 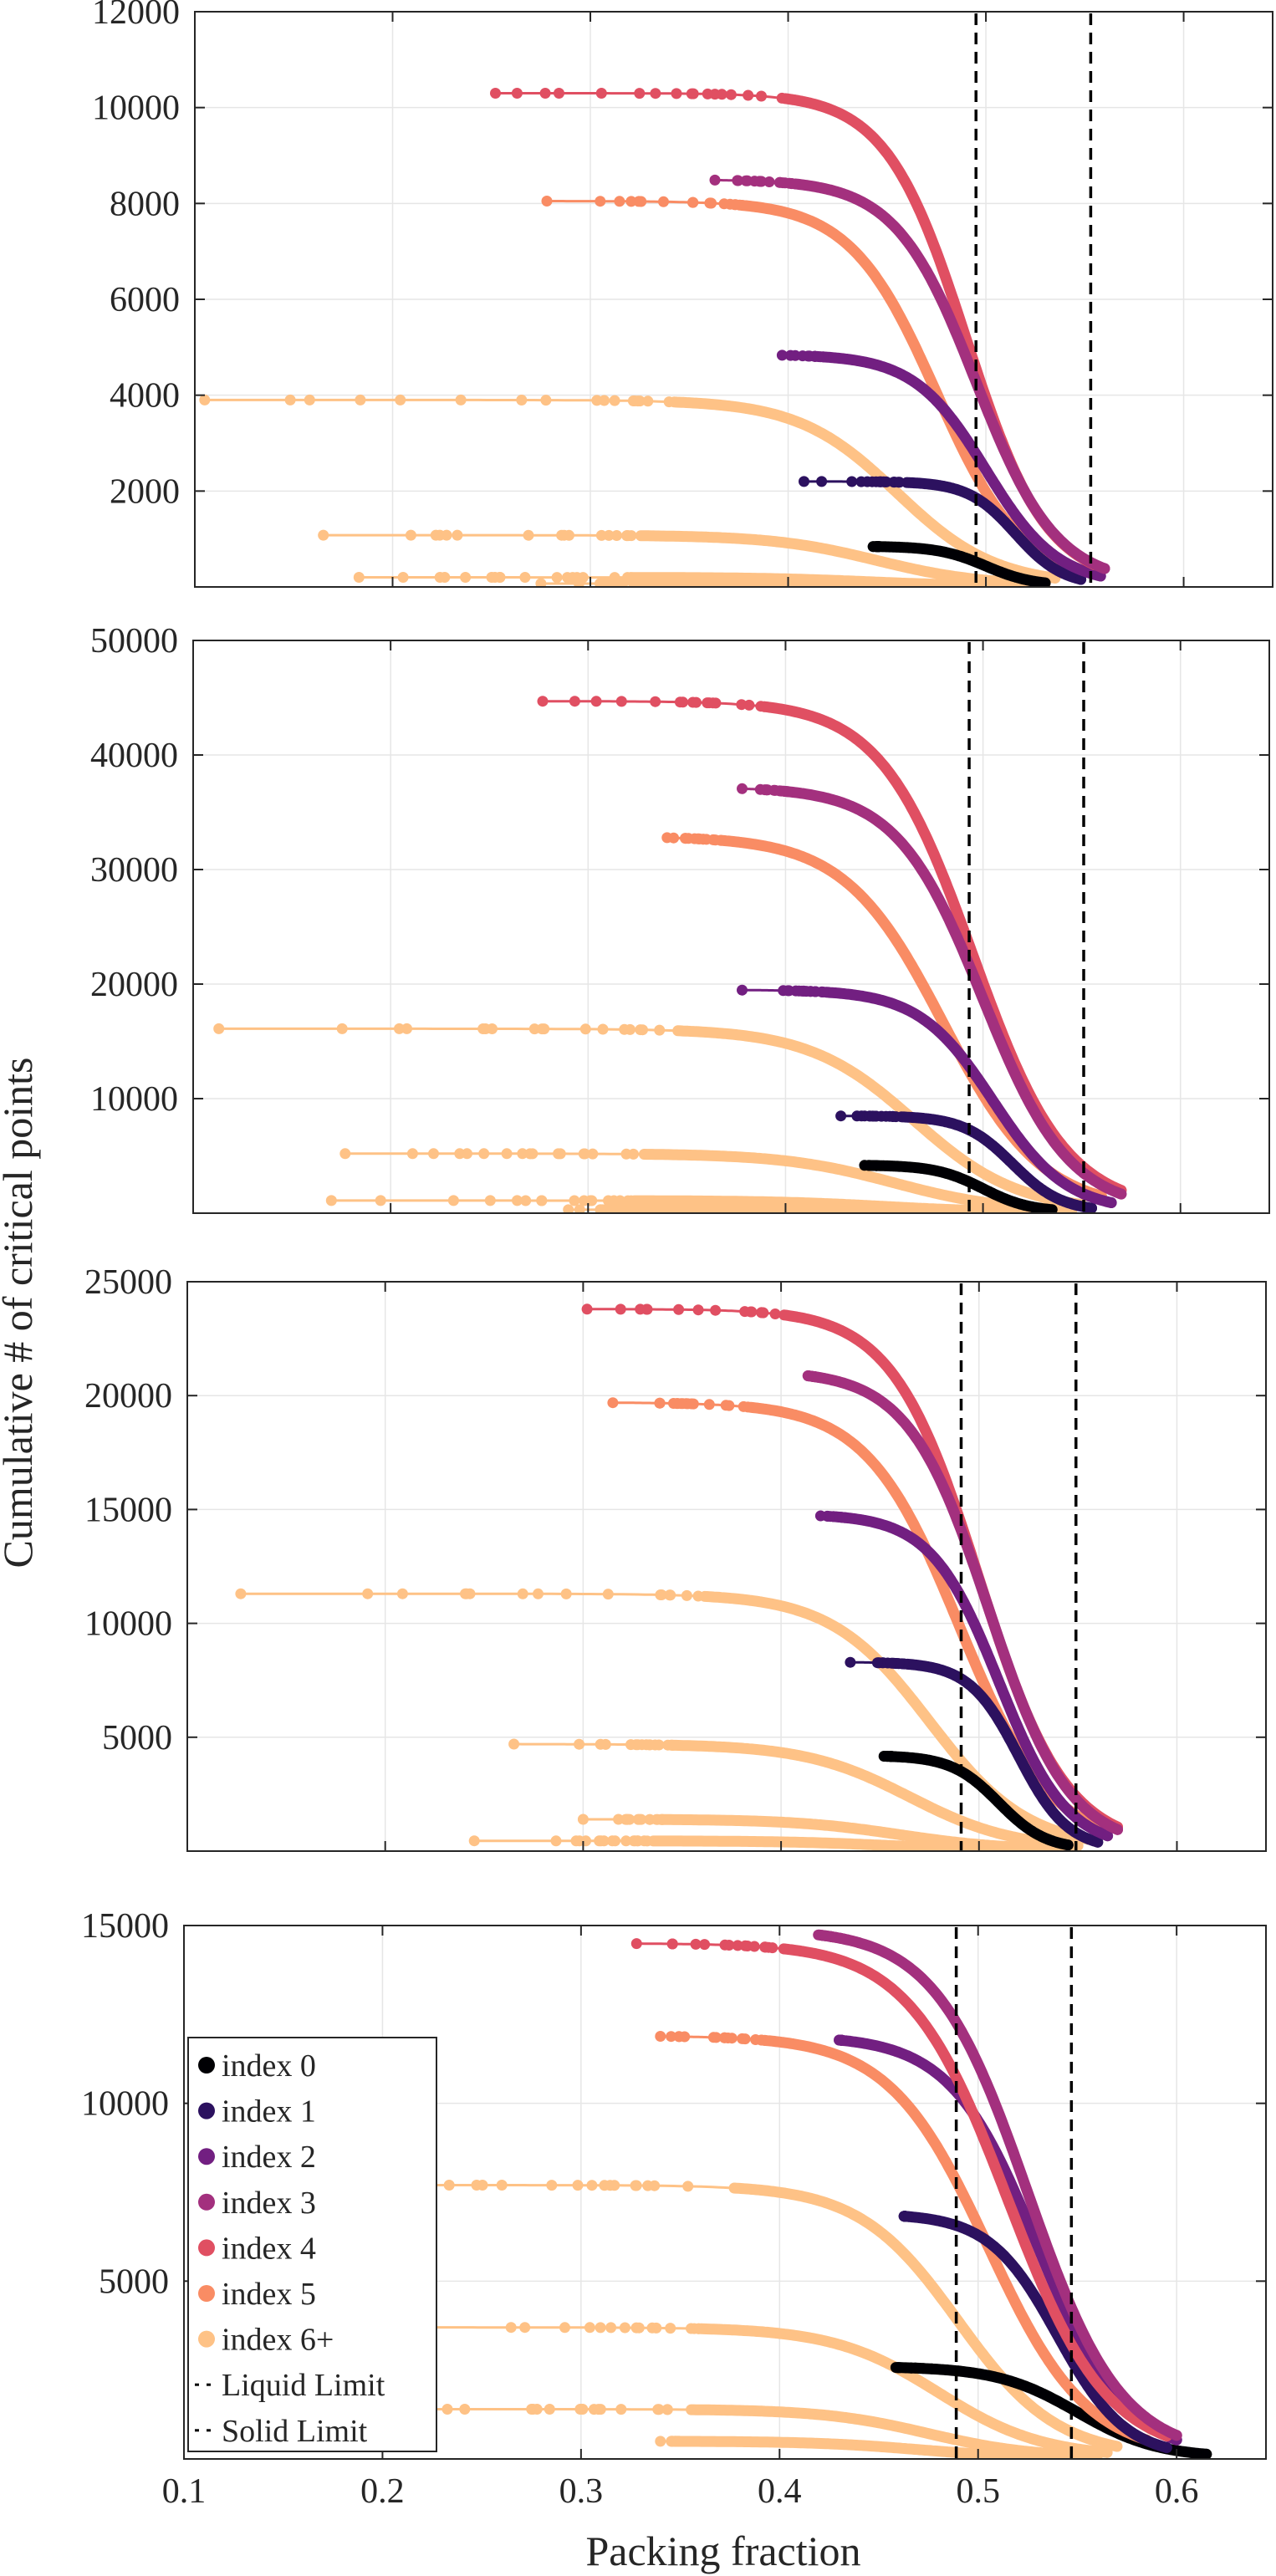 I want to click on series-index-1-curve, so click(x=943, y=531).